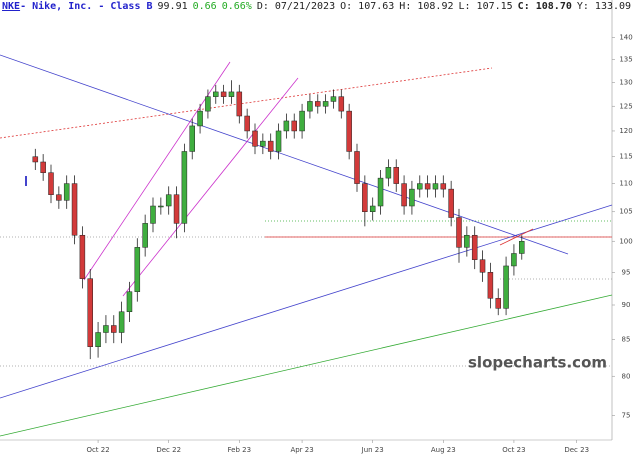 The width and height of the screenshot is (640, 463). What do you see at coordinates (426, 6) in the screenshot?
I see `high: H: 108.92` at bounding box center [426, 6].